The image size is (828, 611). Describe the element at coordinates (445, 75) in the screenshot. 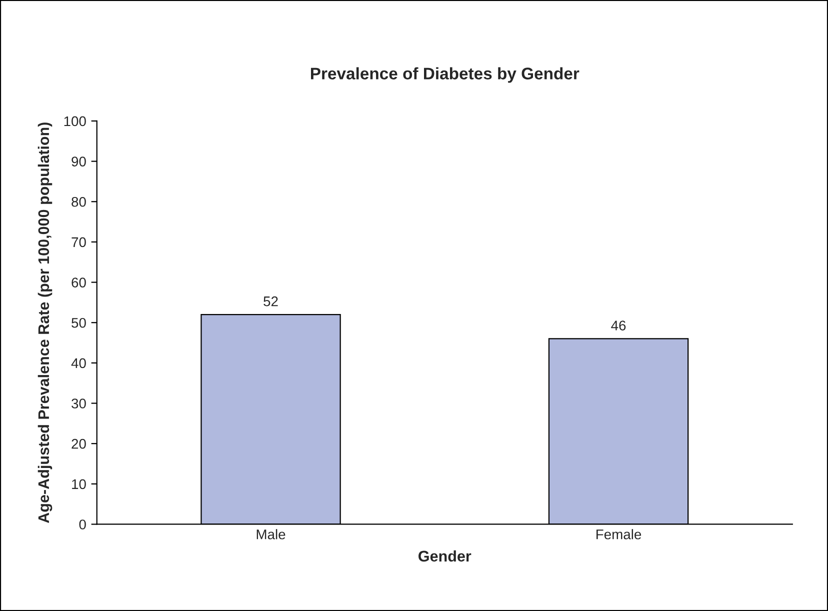

I see `chart-title: Prevalence of Diabetes by Gender` at that location.